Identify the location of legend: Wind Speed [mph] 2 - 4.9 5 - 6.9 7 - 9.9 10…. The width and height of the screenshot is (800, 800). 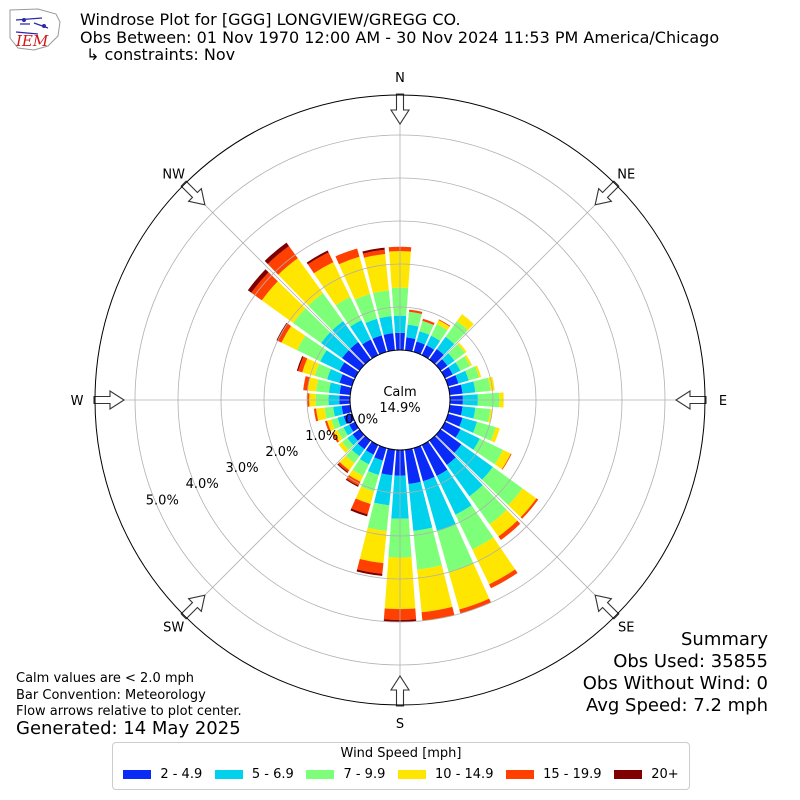
(401, 766).